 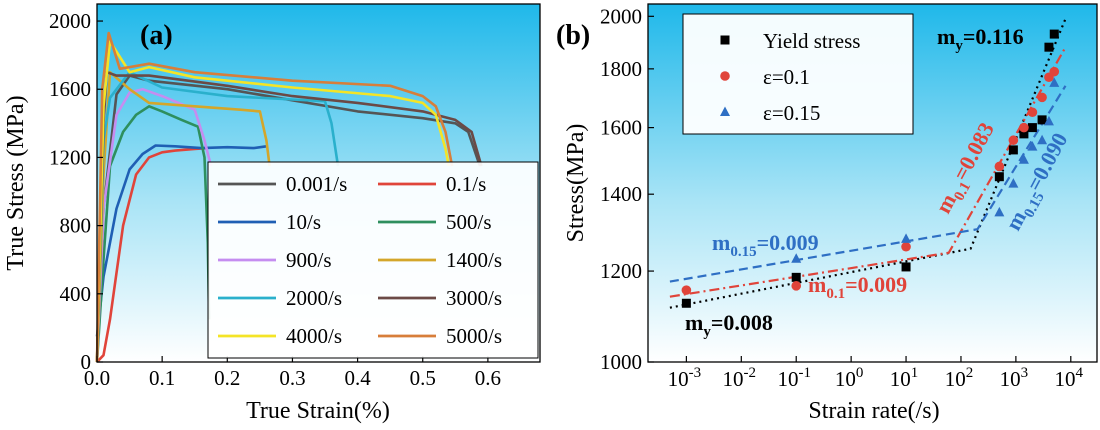 I want to click on panel-b-legend: Yield stress ε=0.1 ε=0.15, so click(x=798, y=74).